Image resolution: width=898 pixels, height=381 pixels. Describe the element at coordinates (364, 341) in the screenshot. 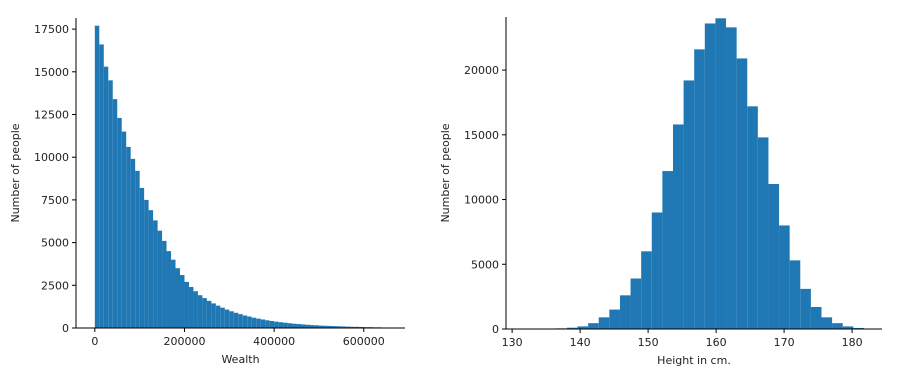

I see `x-tick-label: 600000` at that location.